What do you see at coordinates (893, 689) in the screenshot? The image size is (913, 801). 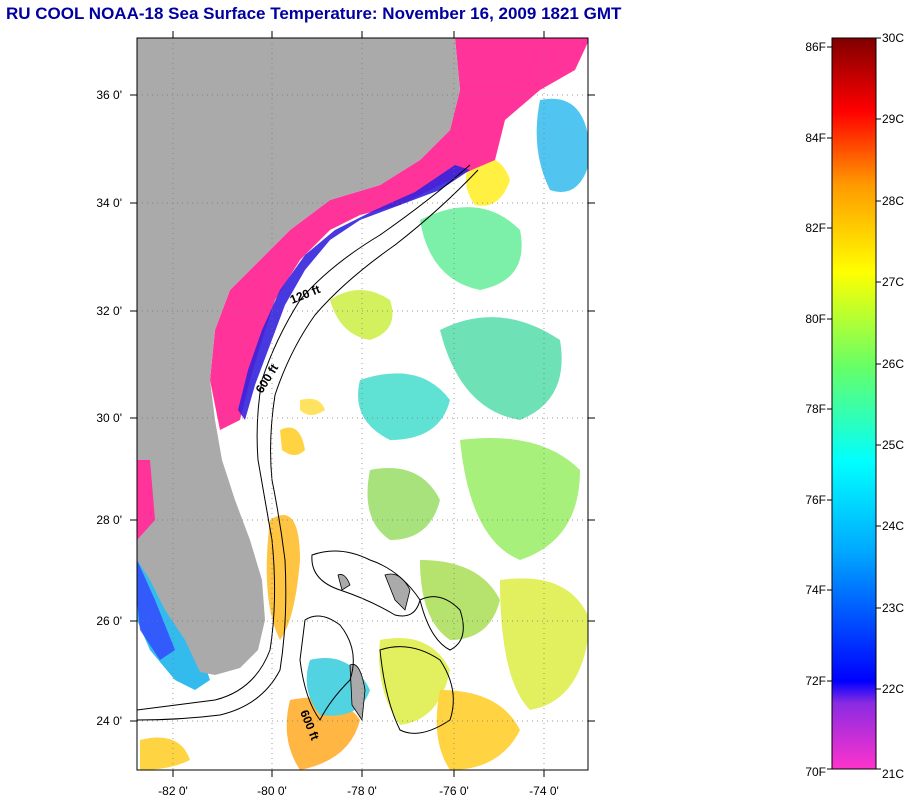 I see `c-label-22: 22C` at bounding box center [893, 689].